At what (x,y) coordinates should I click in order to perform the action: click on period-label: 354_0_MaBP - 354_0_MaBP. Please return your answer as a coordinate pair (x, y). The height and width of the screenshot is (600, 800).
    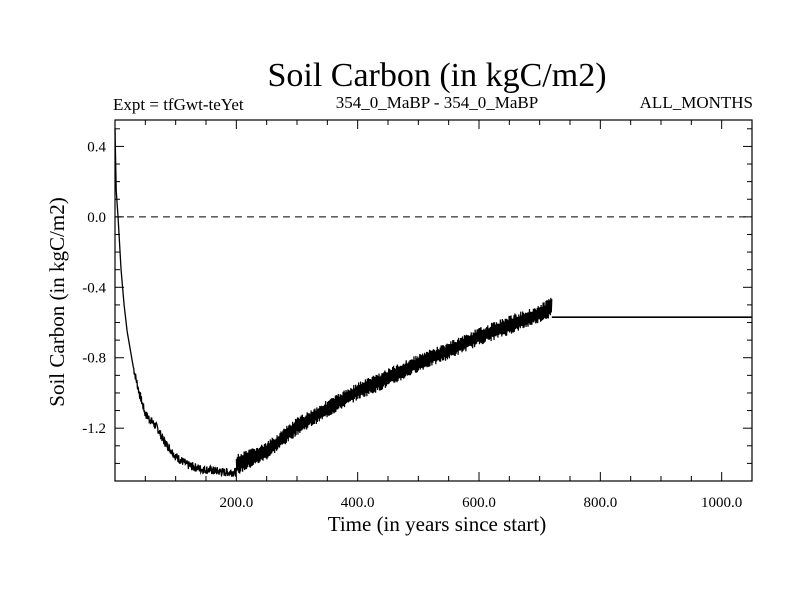
    Looking at the image, I should click on (437, 102).